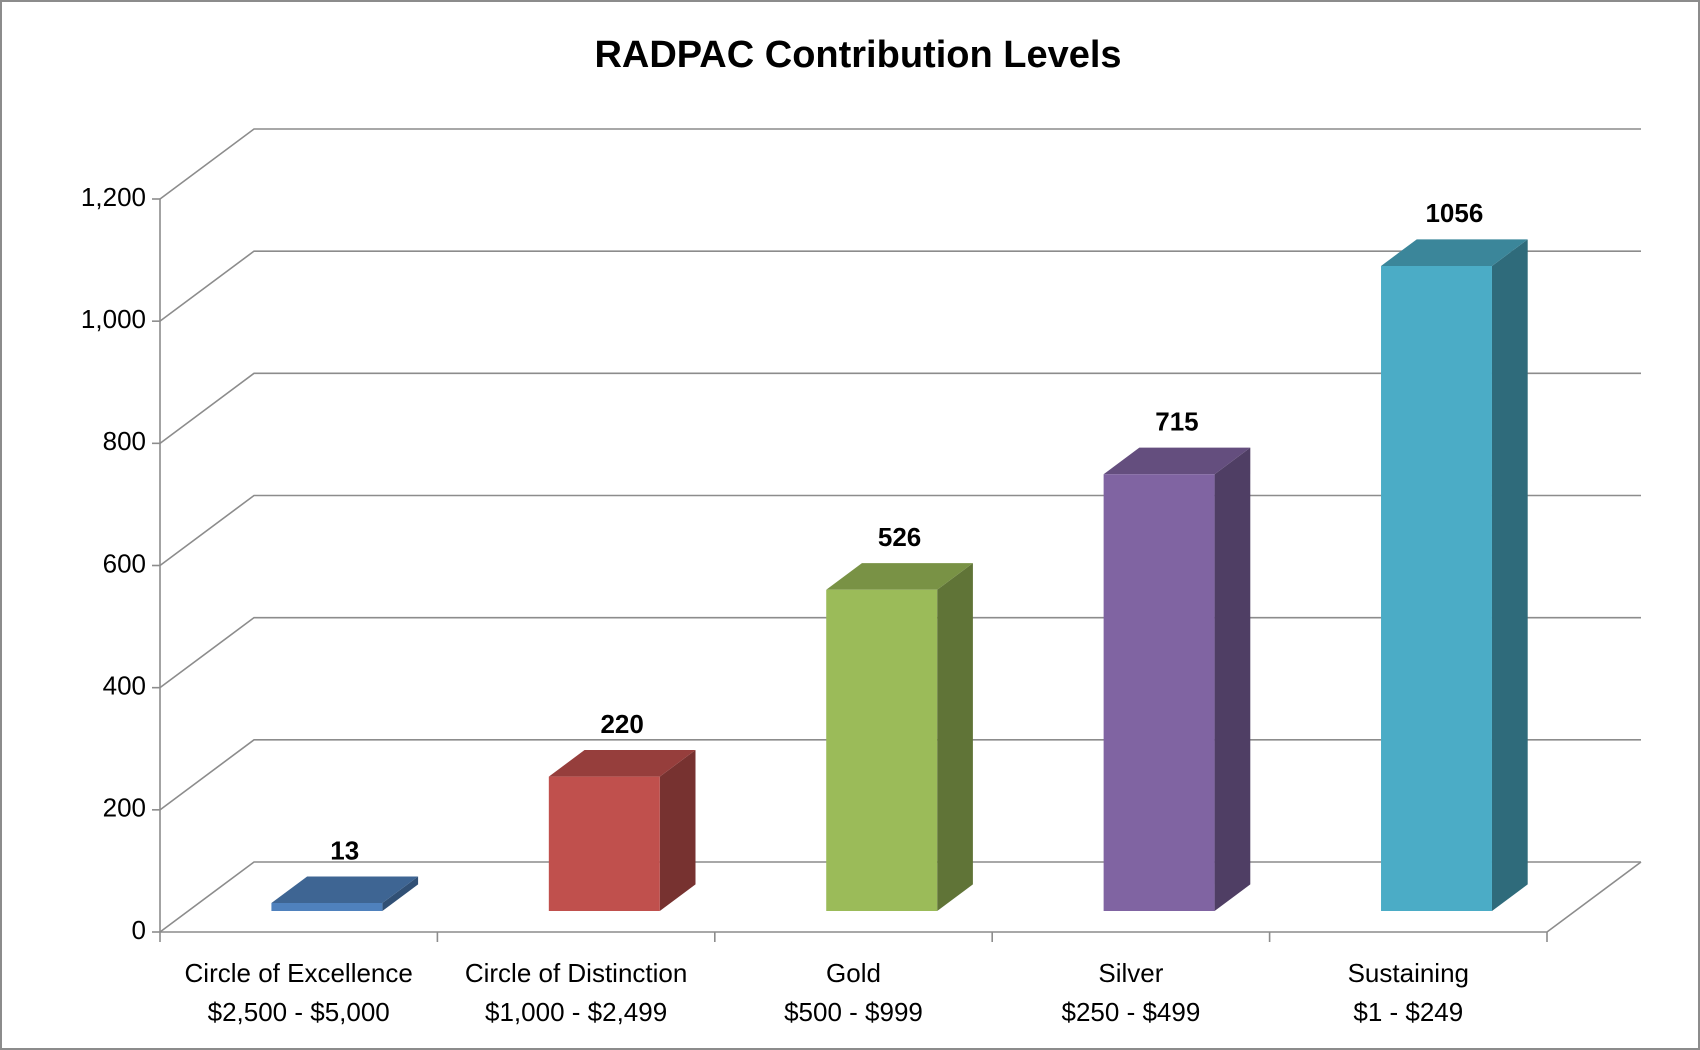 Image resolution: width=1700 pixels, height=1050 pixels. Describe the element at coordinates (1176, 422) in the screenshot. I see `data-label: 715` at that location.